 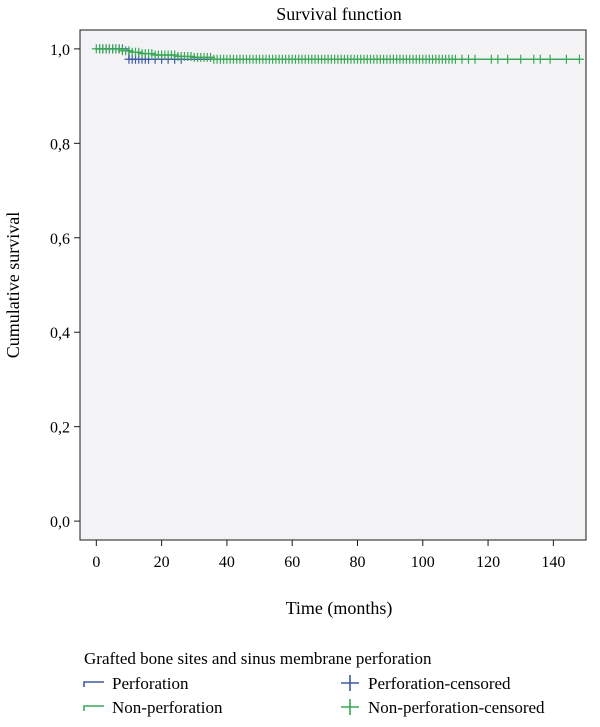 I want to click on y-tick-label: 0,2, so click(x=60, y=428).